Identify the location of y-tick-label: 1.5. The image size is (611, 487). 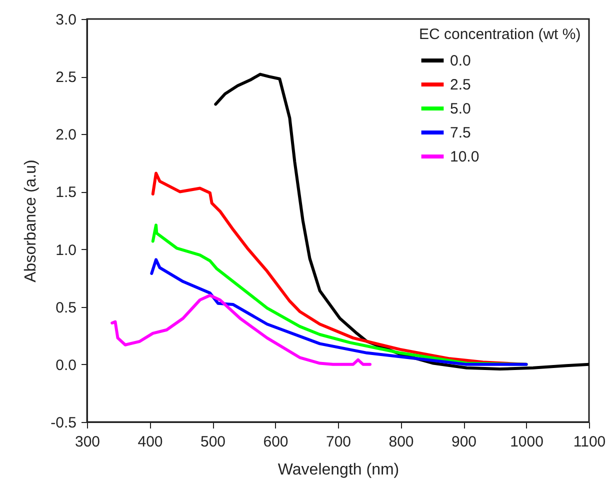
(66, 193).